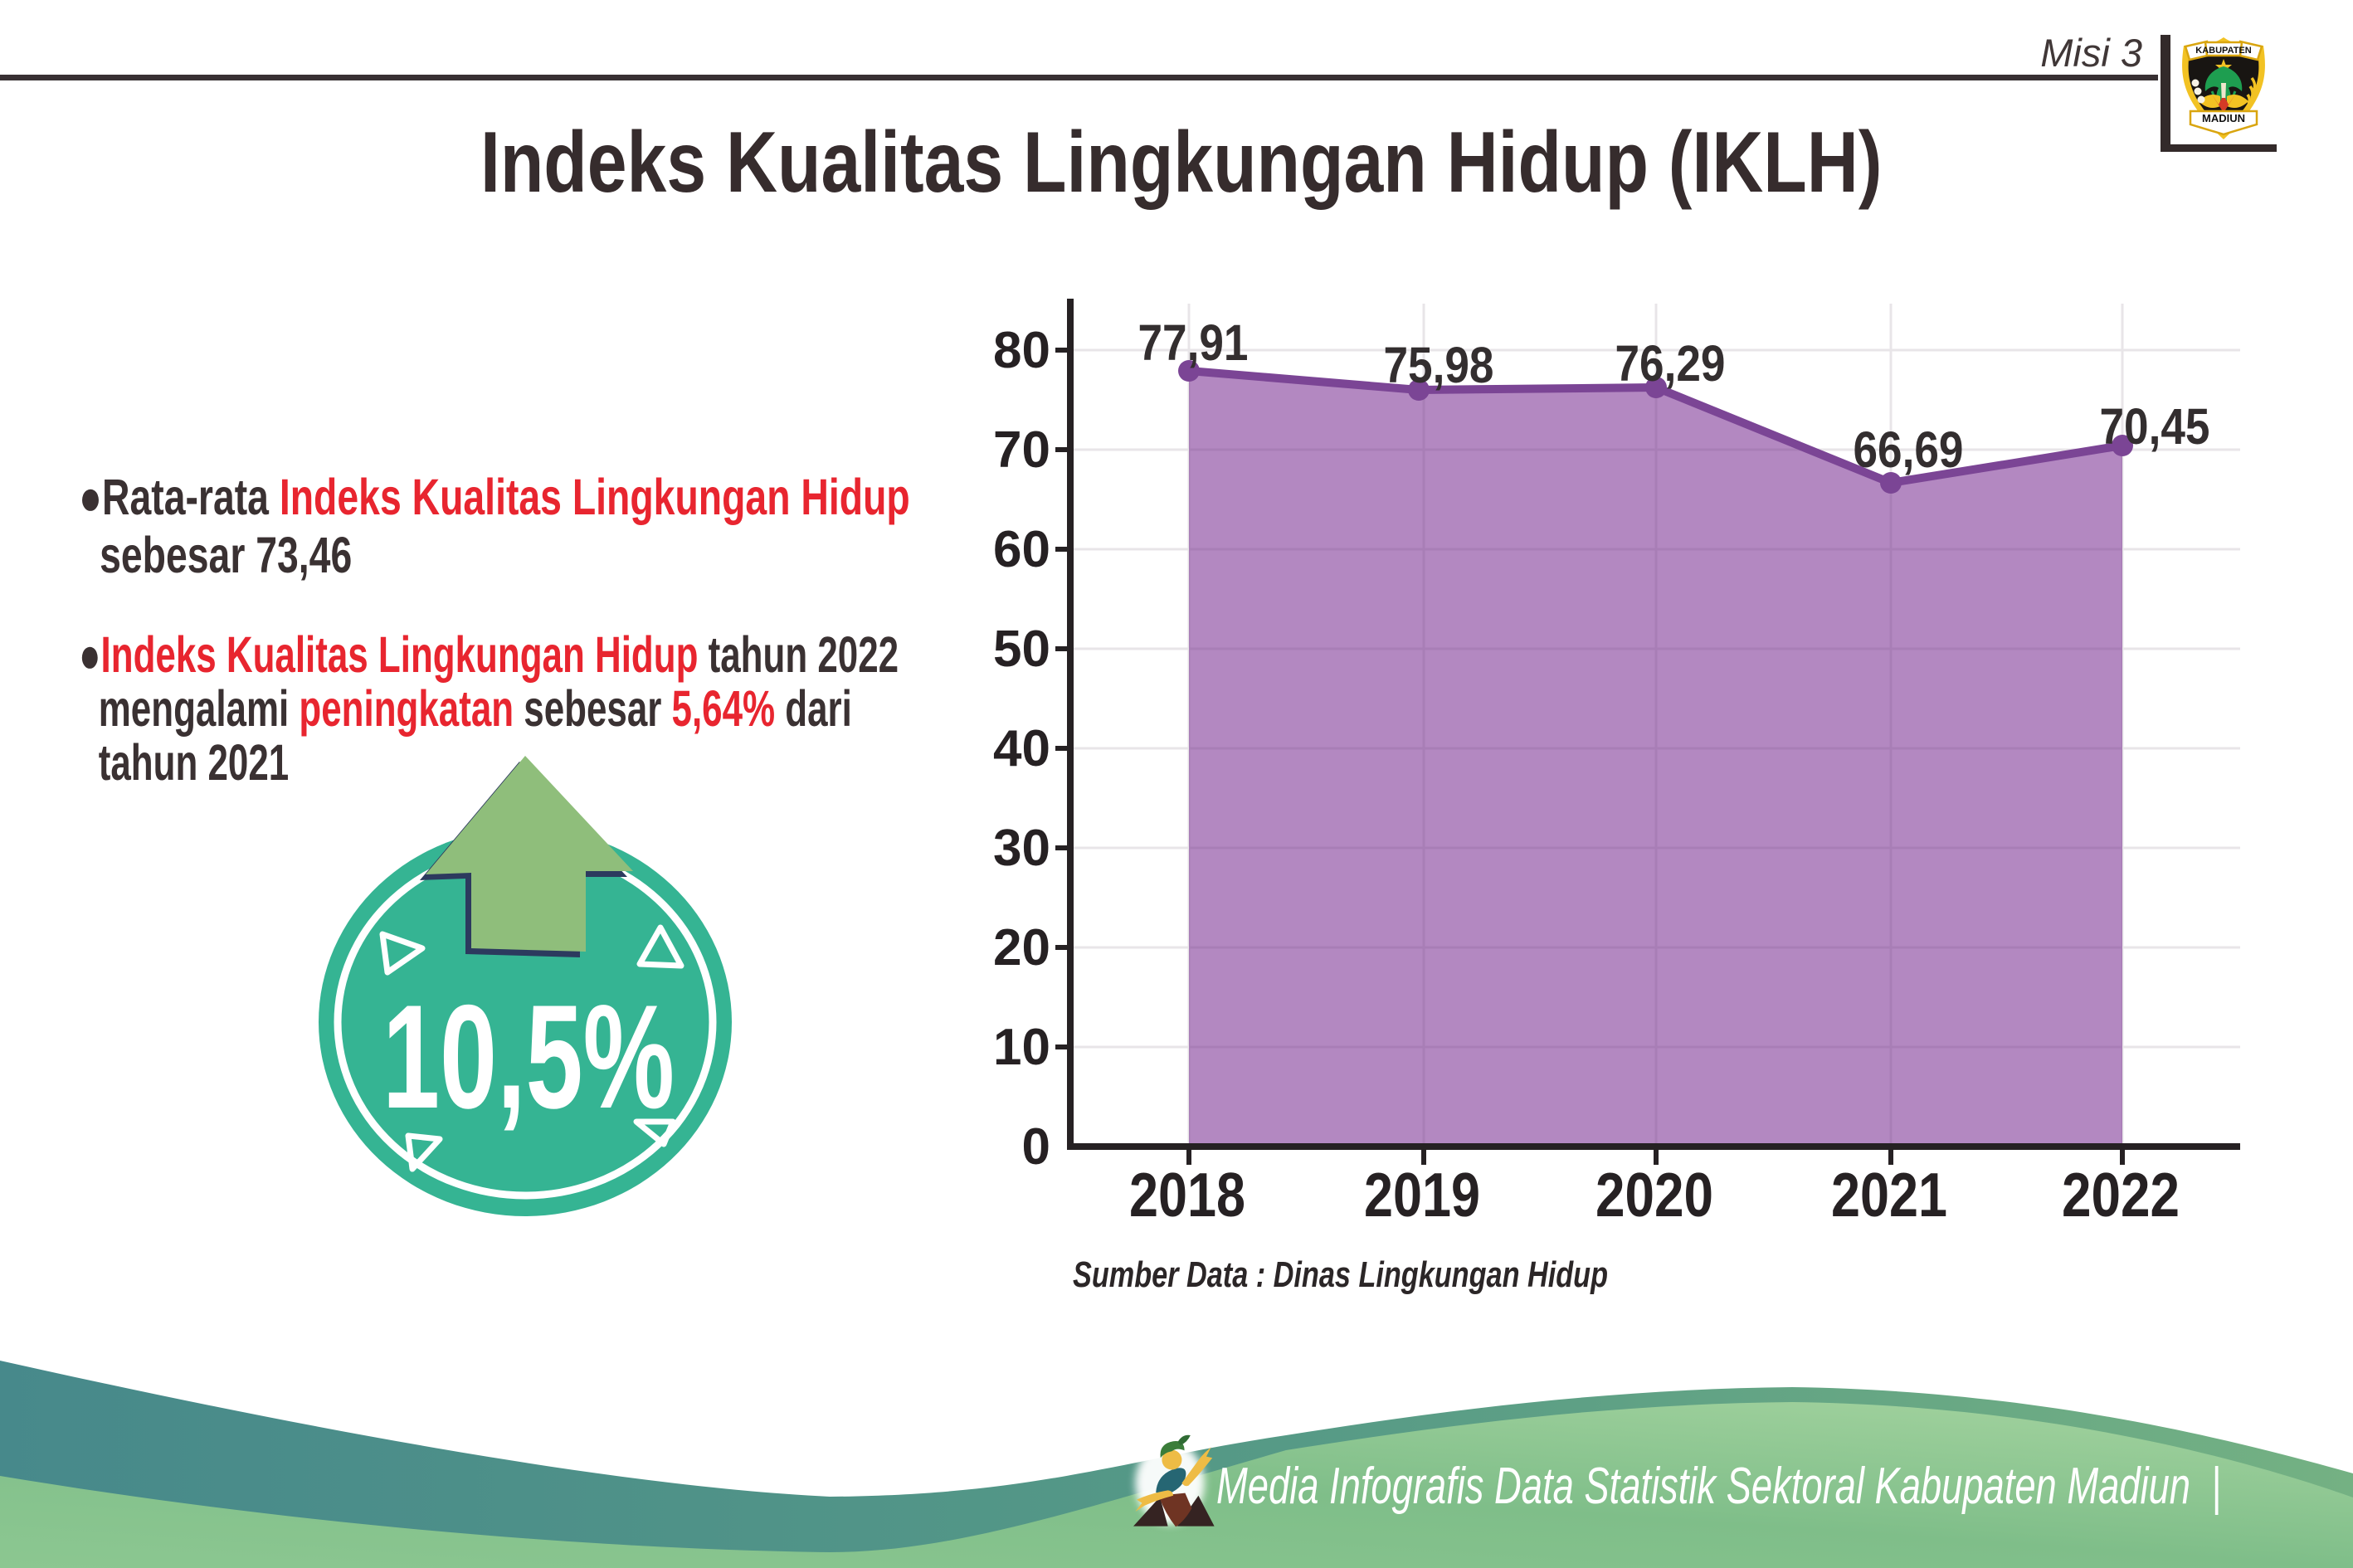  Describe the element at coordinates (1670, 363) in the screenshot. I see `svg-text: 76,29` at that location.